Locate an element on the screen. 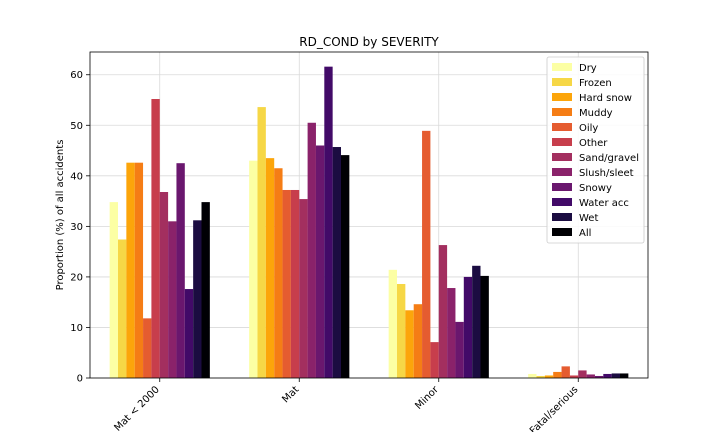 This screenshot has height=432, width=720. y-axis: 0 10 20 30 40 50 60 is located at coordinates (80, 227).